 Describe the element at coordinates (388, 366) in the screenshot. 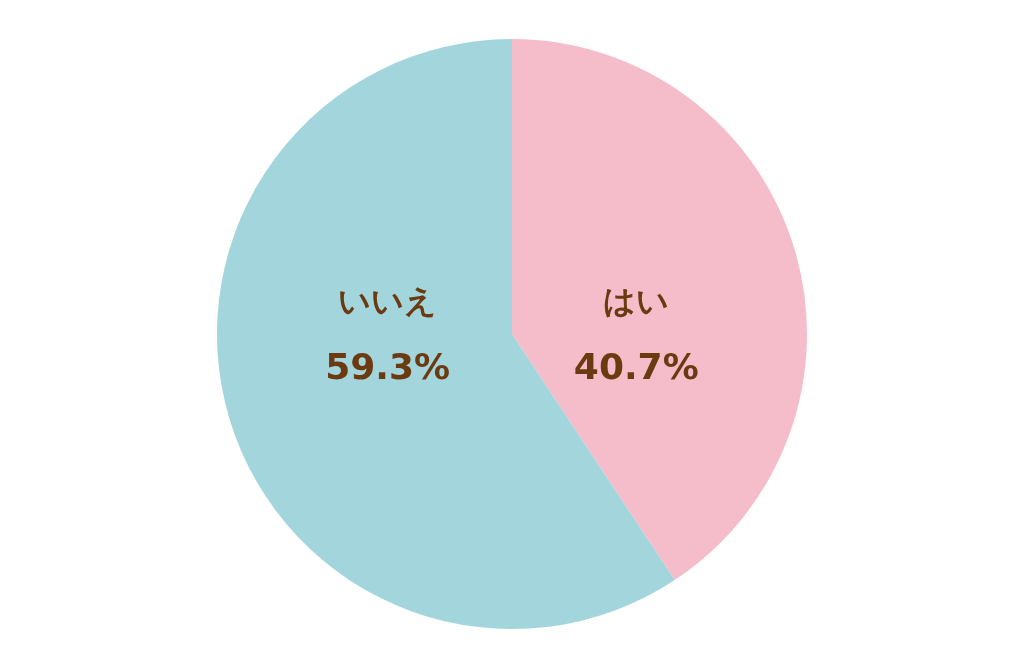

I see `data-label: 59.3%` at that location.